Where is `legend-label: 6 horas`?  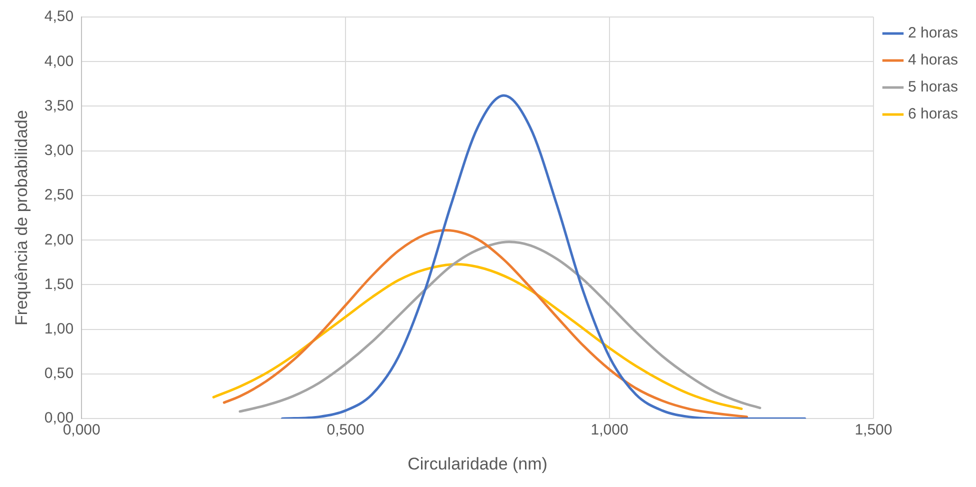 legend-label: 6 horas is located at coordinates (933, 114).